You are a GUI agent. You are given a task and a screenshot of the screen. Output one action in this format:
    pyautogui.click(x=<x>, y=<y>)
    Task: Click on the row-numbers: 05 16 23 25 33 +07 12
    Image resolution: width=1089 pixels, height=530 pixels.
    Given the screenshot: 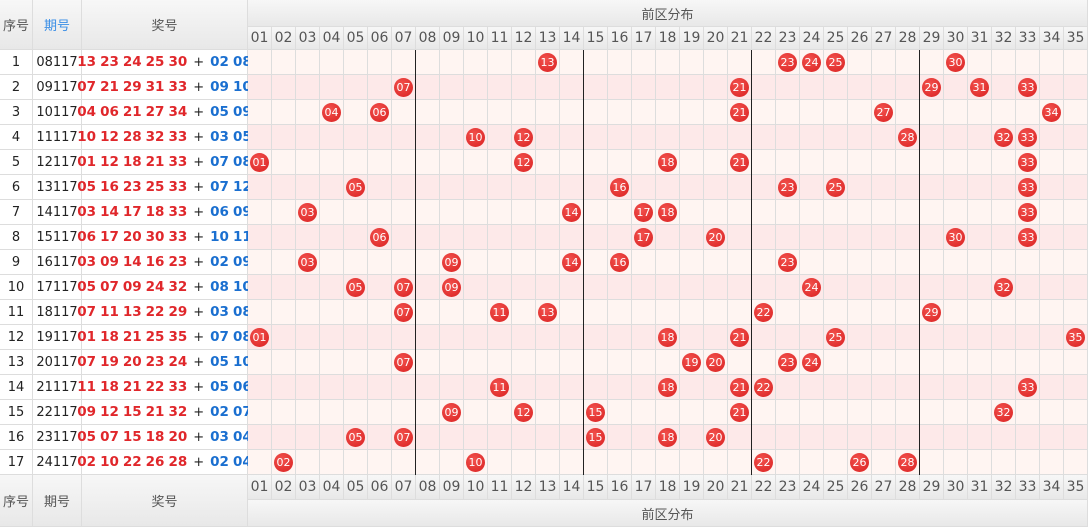 What is the action you would take?
    pyautogui.click(x=164, y=187)
    